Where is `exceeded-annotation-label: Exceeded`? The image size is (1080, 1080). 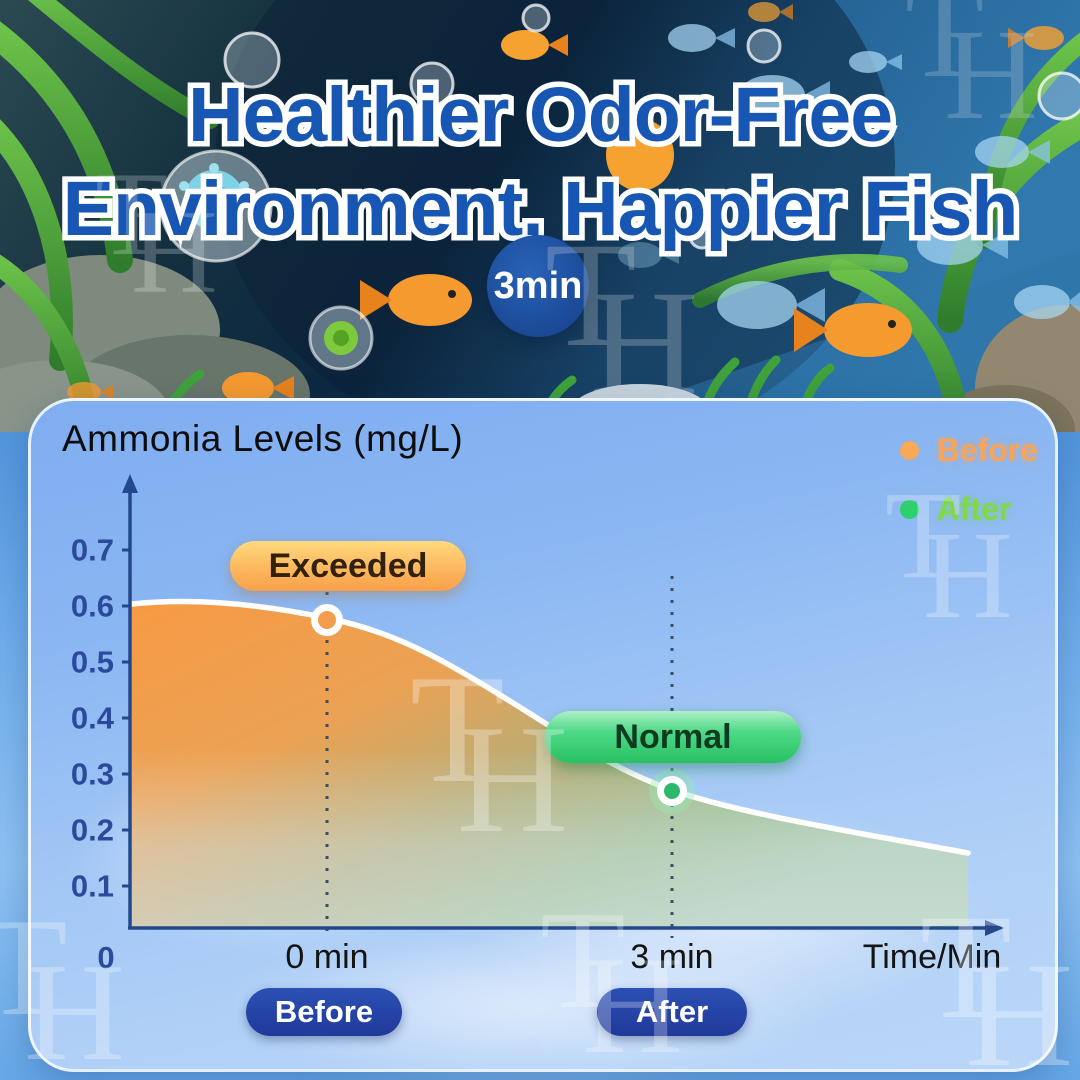 exceeded-annotation-label: Exceeded is located at coordinates (348, 565).